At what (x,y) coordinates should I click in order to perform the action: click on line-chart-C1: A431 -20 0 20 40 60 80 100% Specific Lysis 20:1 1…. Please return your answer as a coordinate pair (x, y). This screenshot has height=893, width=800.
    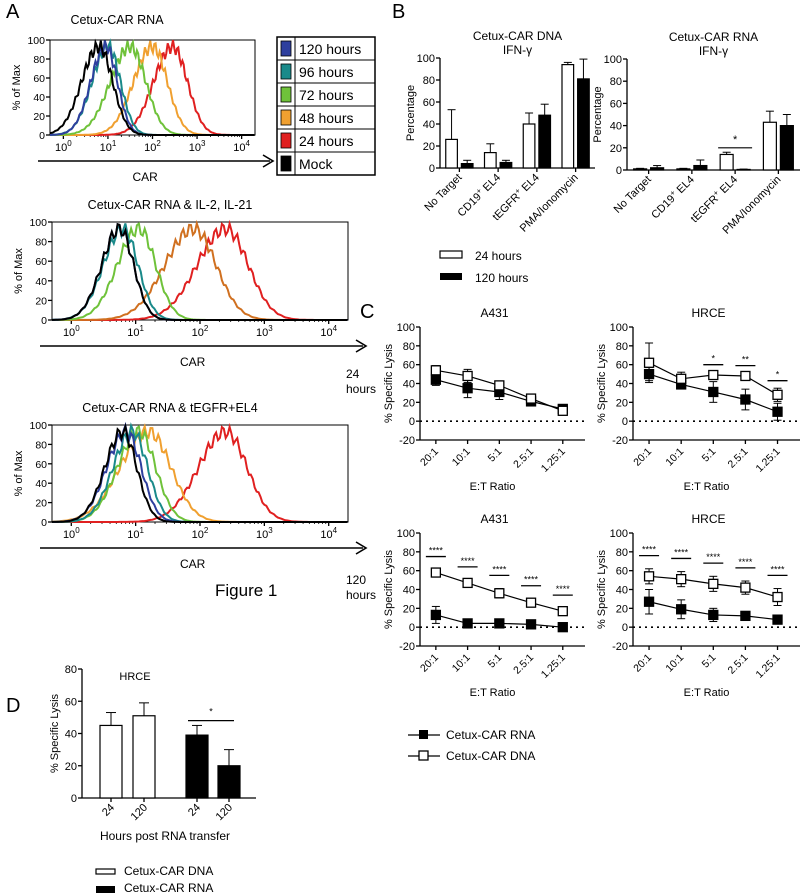
    Looking at the image, I should click on (465, 399).